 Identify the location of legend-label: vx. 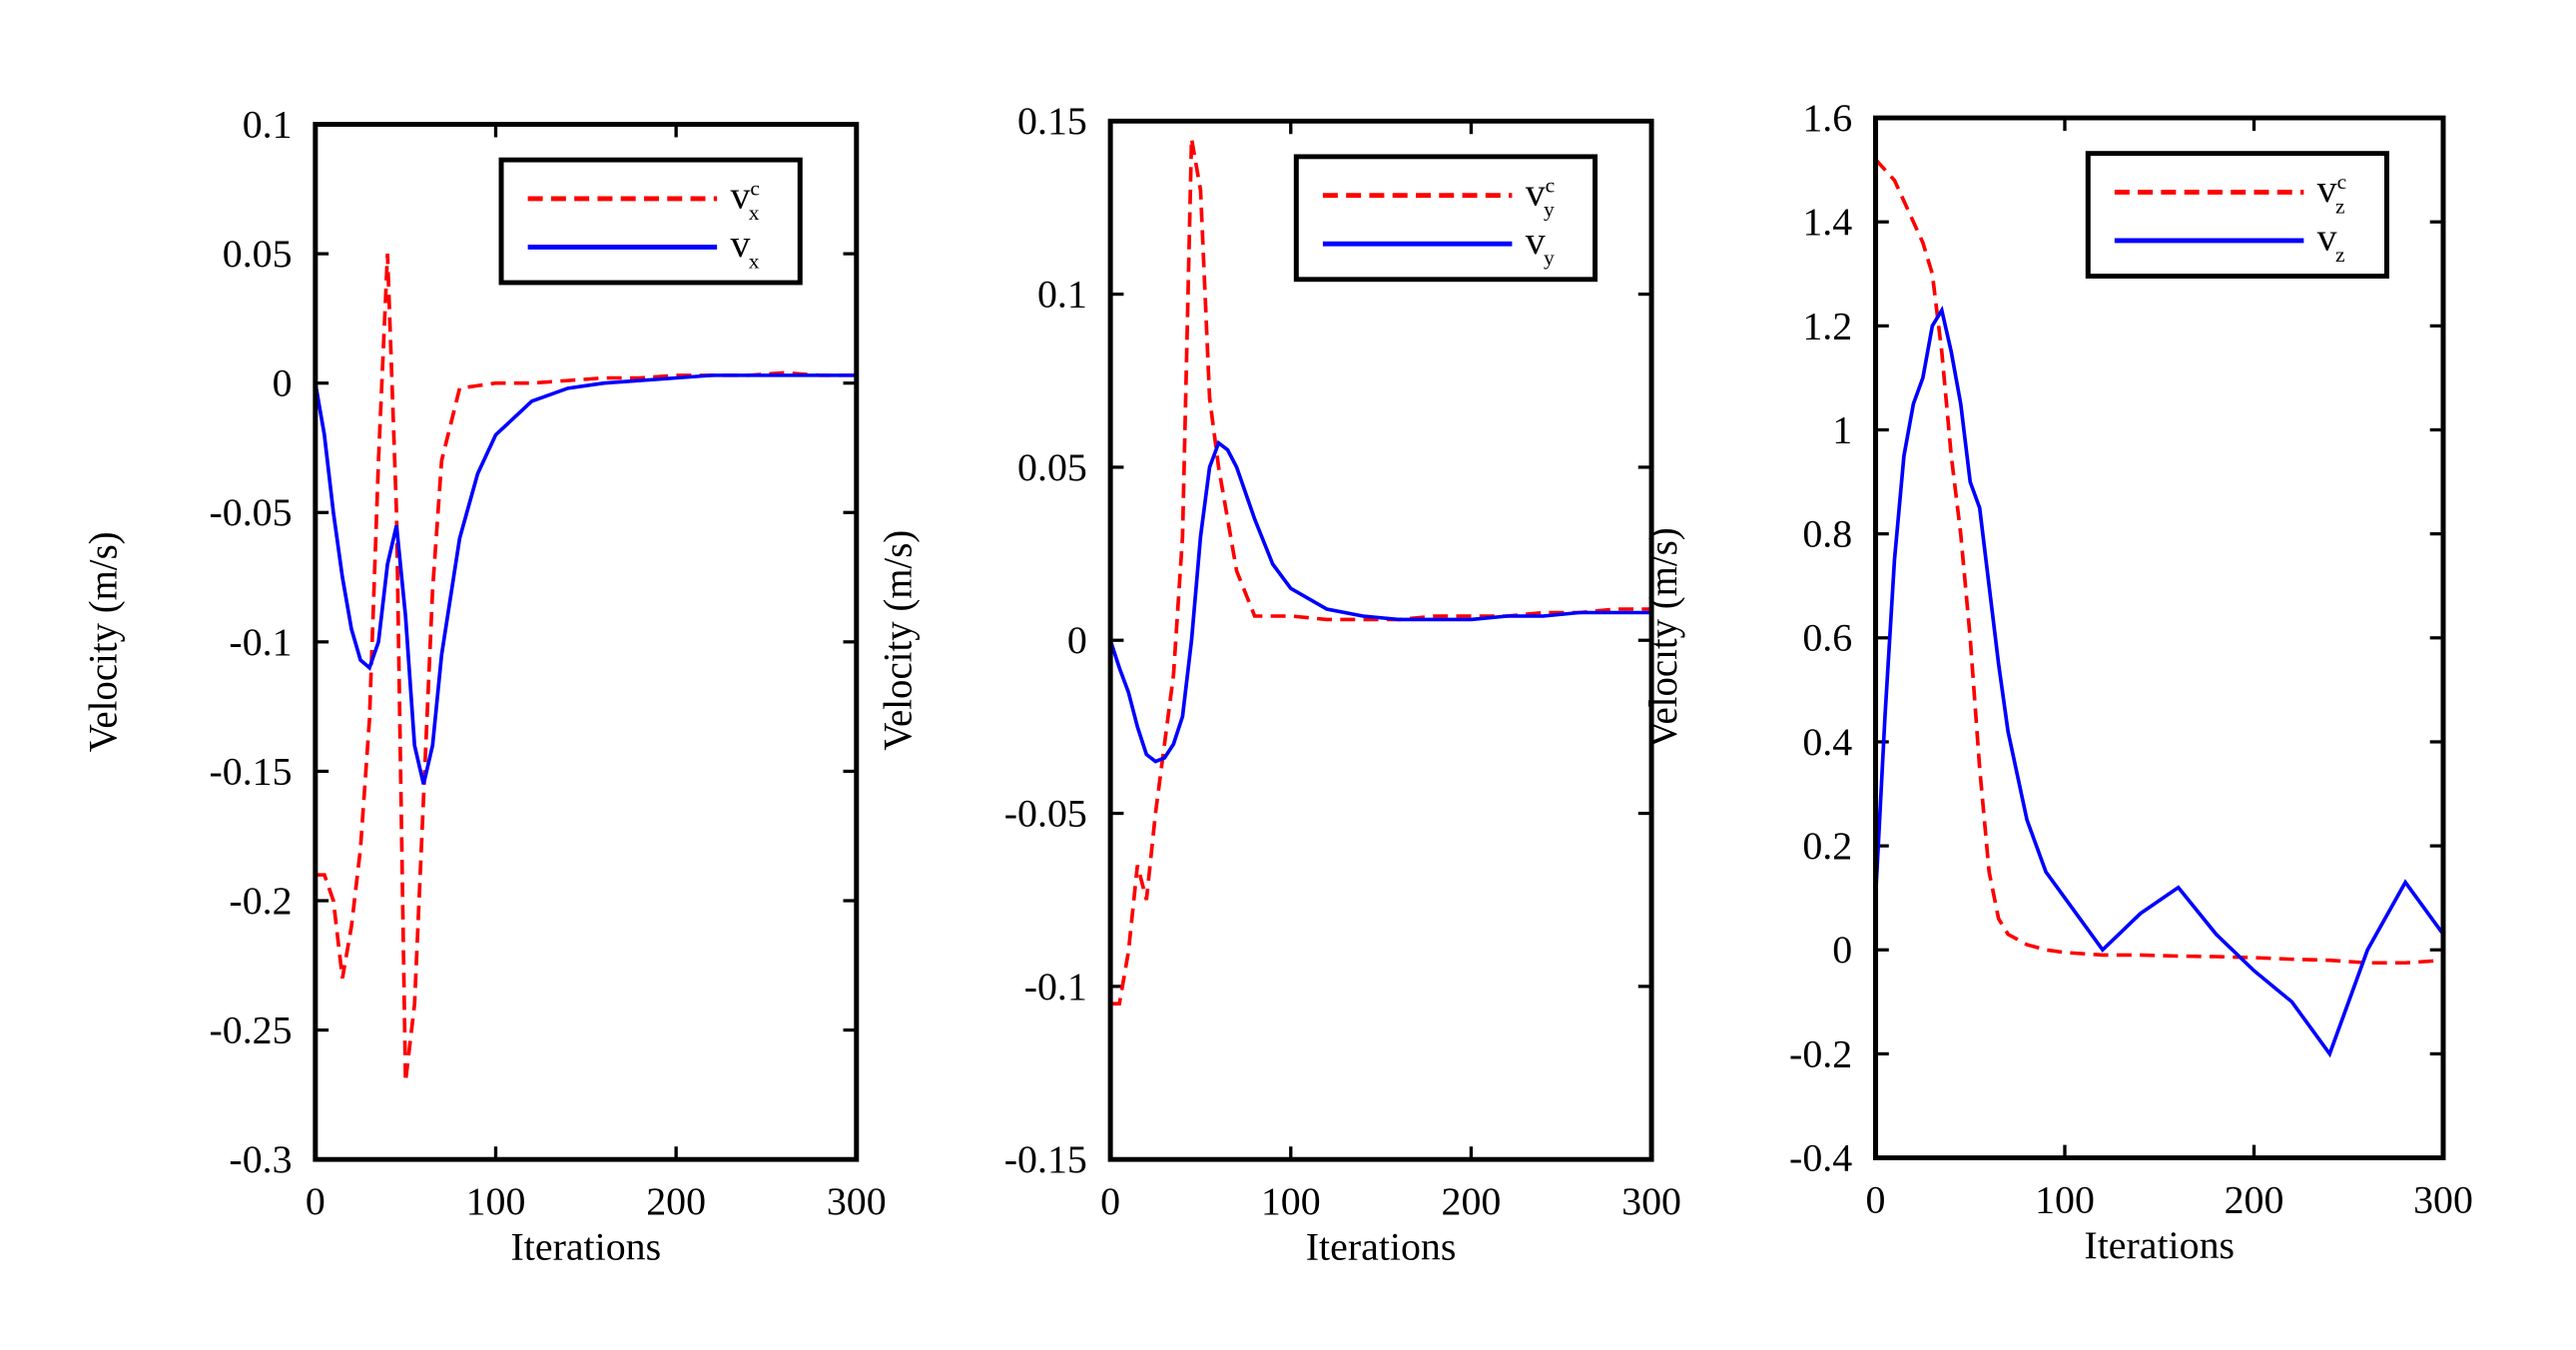
(744, 248).